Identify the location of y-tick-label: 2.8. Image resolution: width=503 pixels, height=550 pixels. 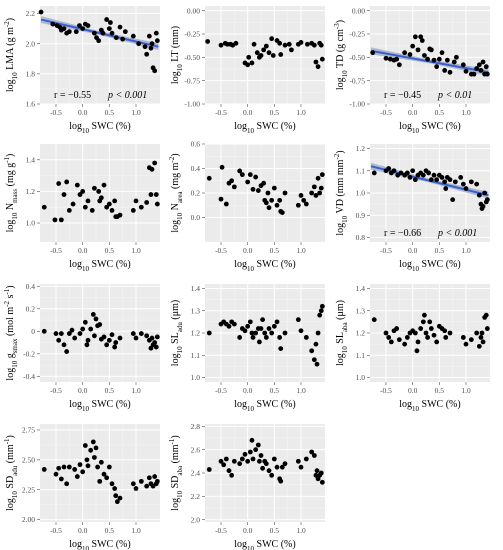
(196, 426).